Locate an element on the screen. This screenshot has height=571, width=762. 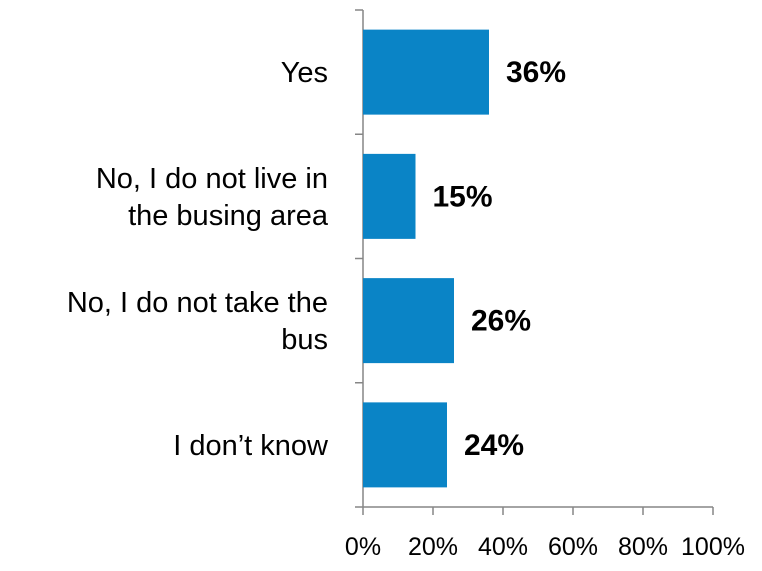
x-tick-label: 80% is located at coordinates (643, 547).